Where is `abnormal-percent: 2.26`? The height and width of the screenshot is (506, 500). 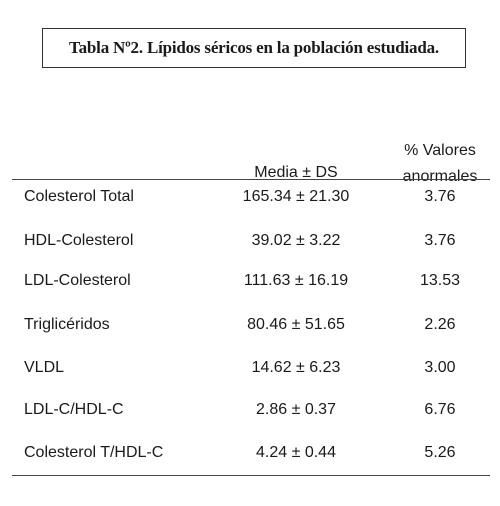 abnormal-percent: 2.26 is located at coordinates (440, 324).